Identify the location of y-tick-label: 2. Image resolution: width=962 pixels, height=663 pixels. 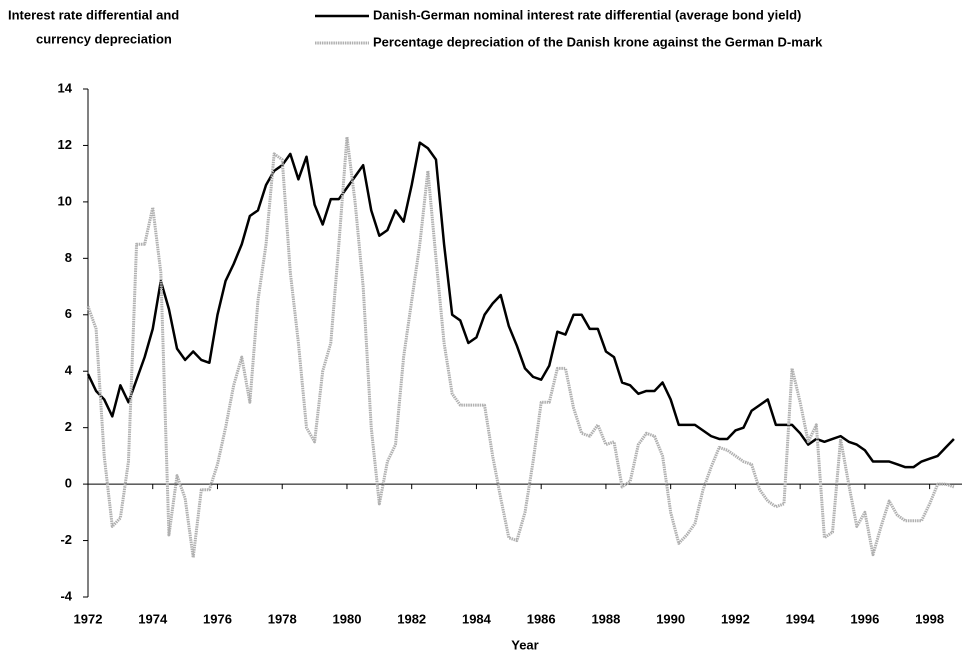
(68, 426).